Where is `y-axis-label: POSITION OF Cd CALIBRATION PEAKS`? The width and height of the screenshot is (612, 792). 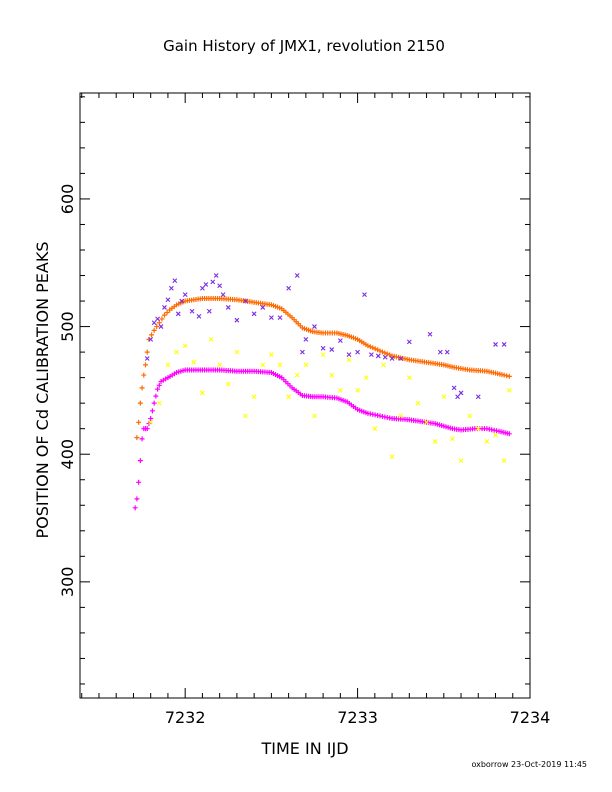
y-axis-label: POSITION OF Cd CALIBRATION PEAKS is located at coordinates (42, 390).